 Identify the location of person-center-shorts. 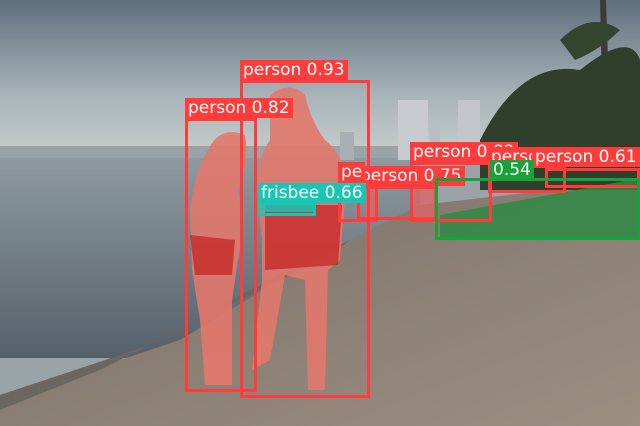
(303, 237).